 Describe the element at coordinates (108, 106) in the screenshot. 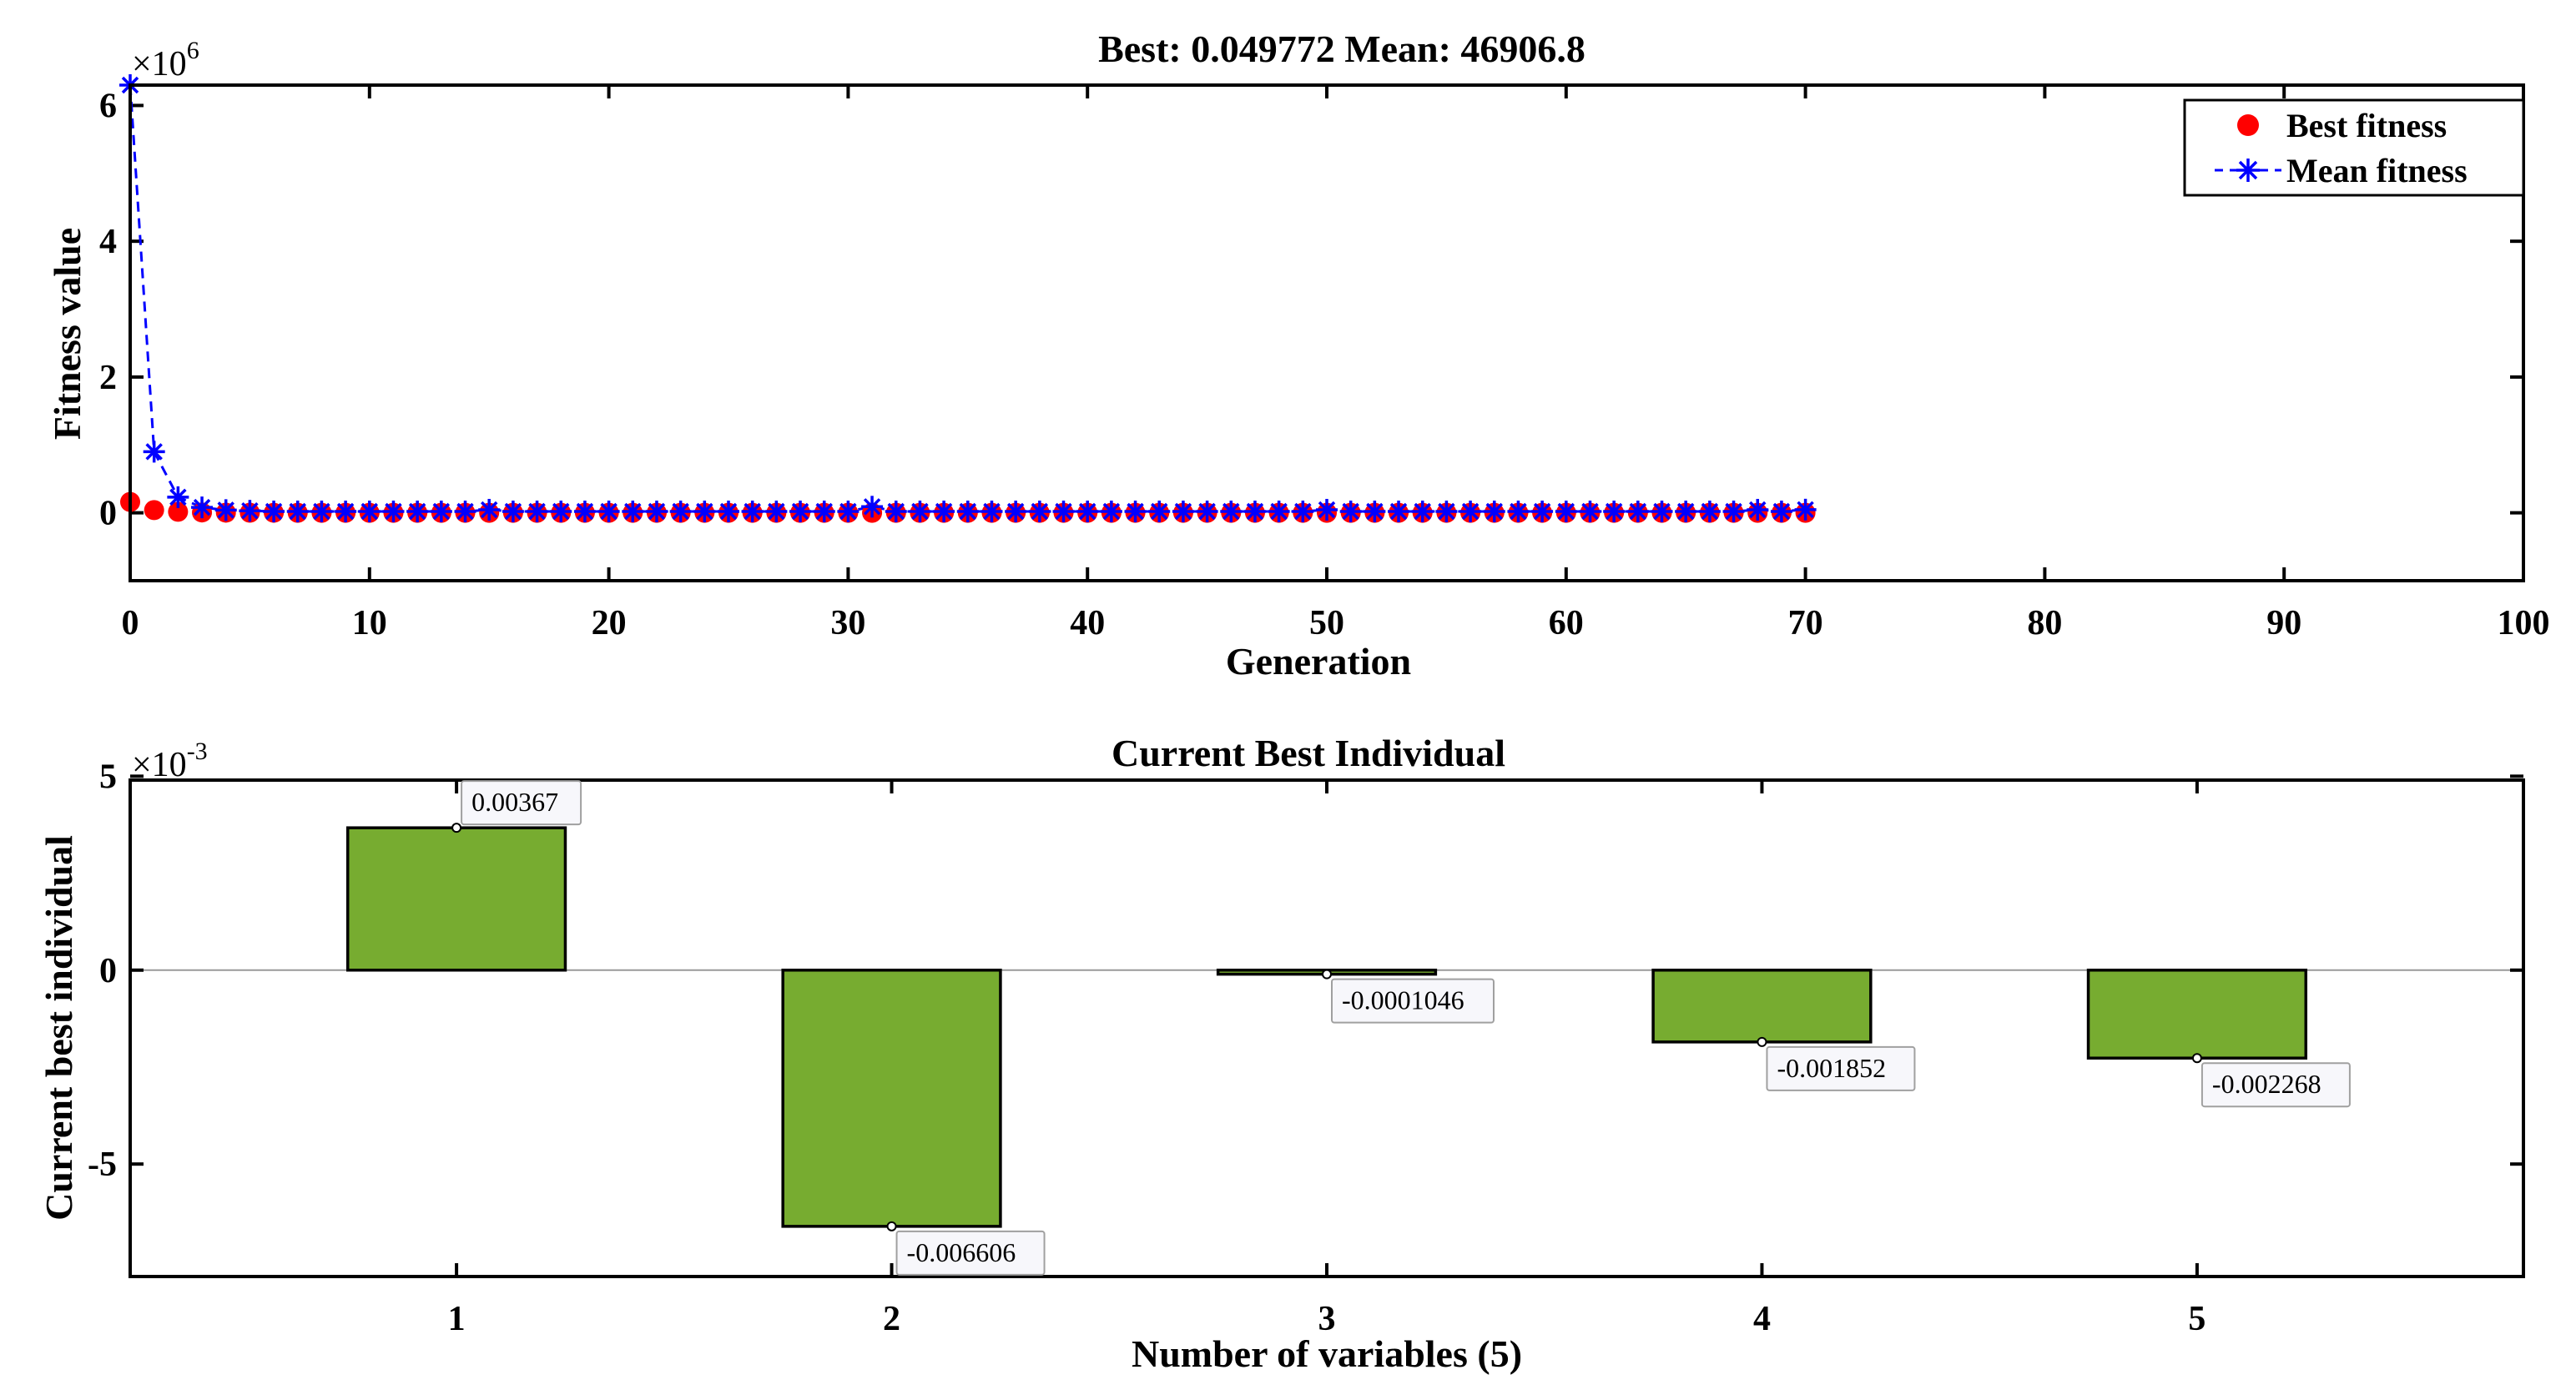

I see `fitness-y-tick-label: 6` at that location.